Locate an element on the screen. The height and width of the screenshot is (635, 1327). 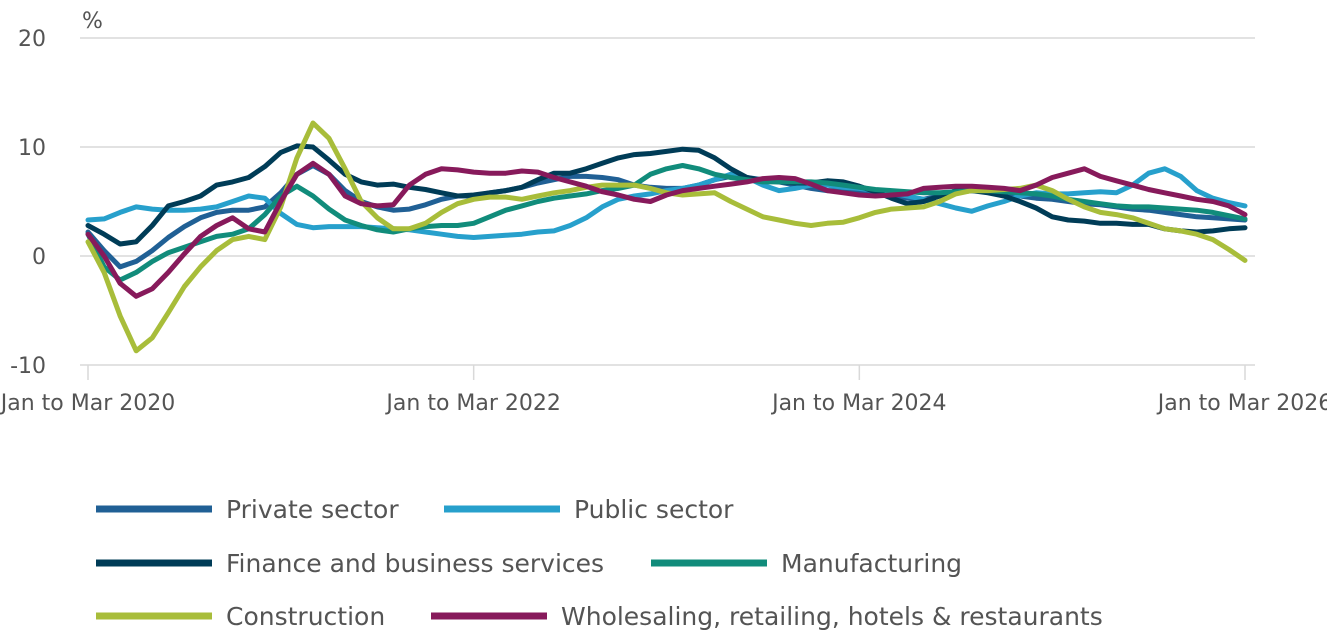
legend-label: Construction is located at coordinates (305, 616).